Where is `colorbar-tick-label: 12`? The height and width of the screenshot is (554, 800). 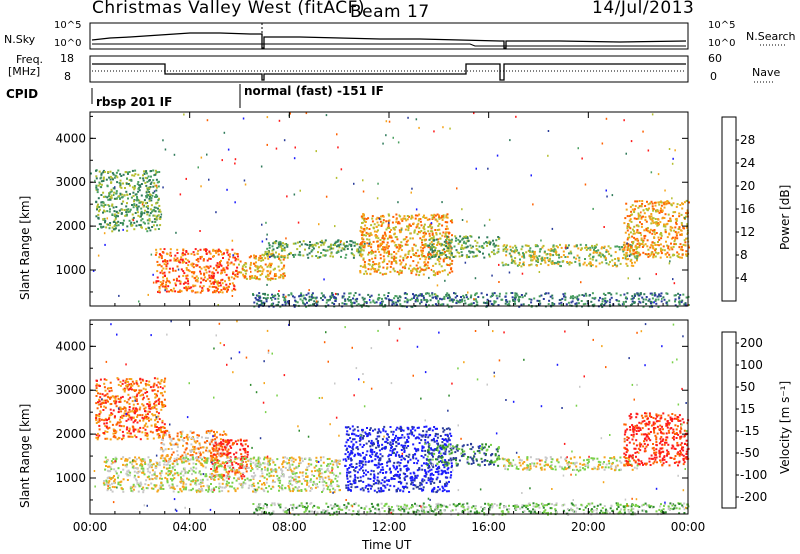
colorbar-tick-label: 12 is located at coordinates (747, 232).